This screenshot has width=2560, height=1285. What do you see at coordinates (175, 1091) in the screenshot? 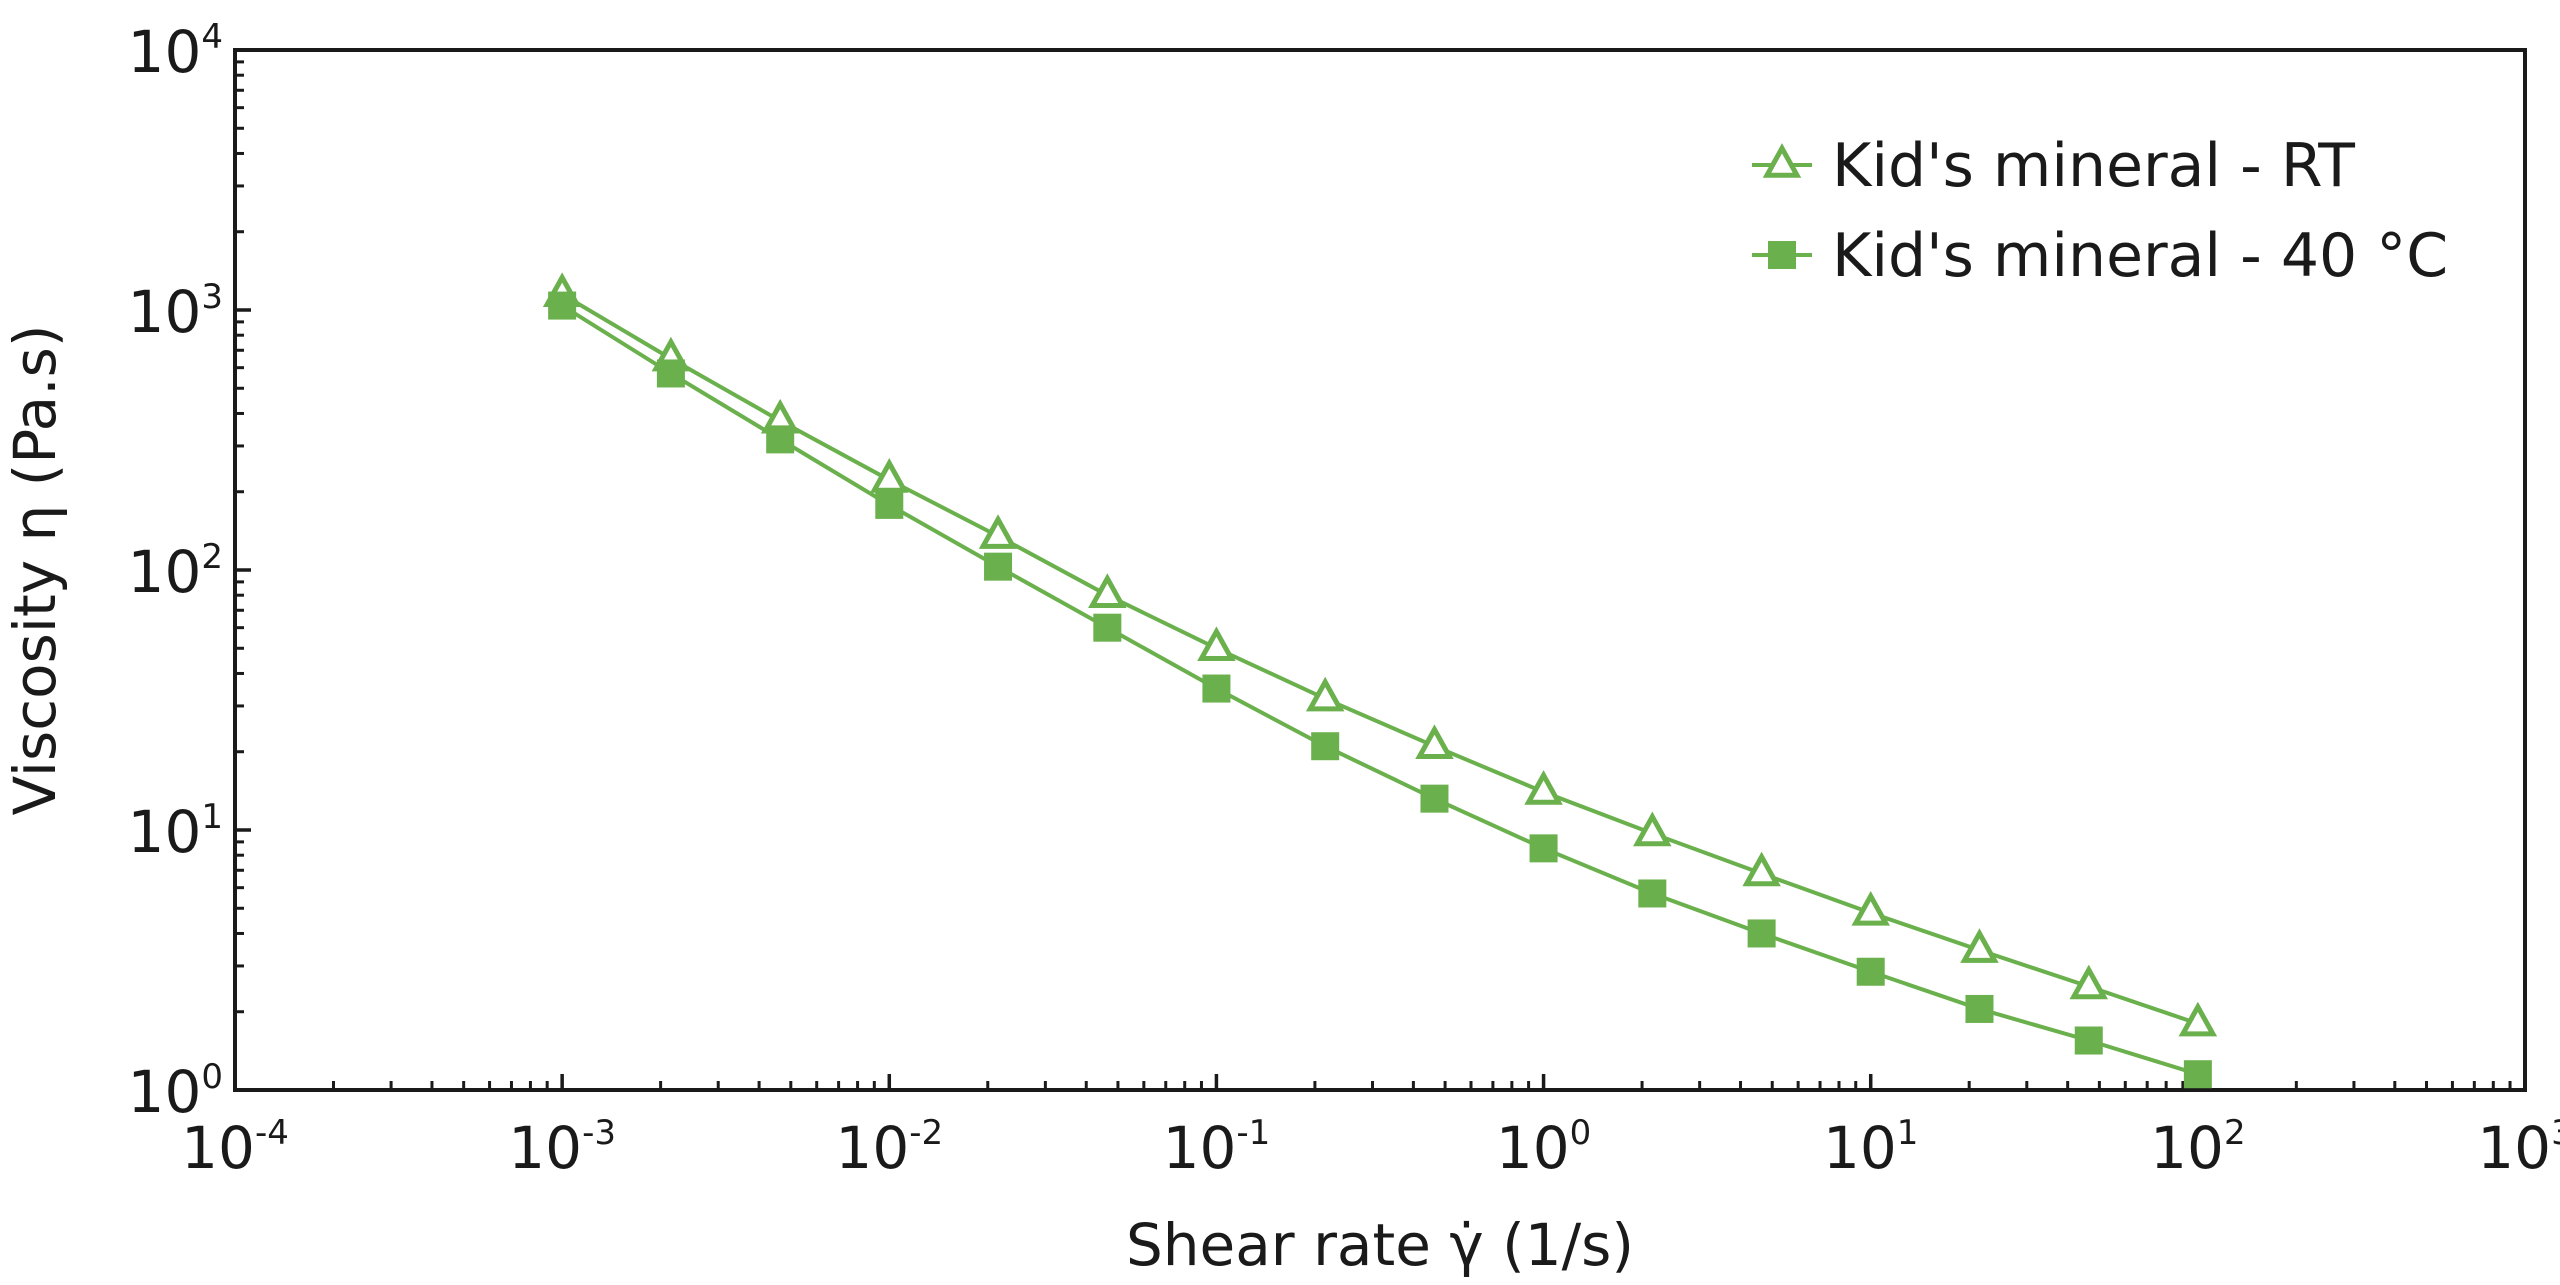
I see `y-tick-label: 100` at bounding box center [175, 1091].